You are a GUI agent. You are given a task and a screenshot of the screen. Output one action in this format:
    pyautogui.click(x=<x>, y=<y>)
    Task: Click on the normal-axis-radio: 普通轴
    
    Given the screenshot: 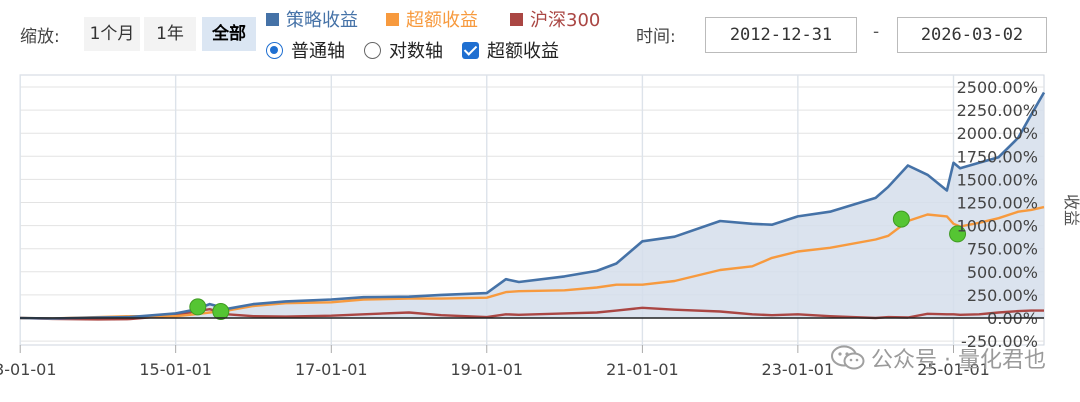 What is the action you would take?
    pyautogui.click(x=305, y=50)
    